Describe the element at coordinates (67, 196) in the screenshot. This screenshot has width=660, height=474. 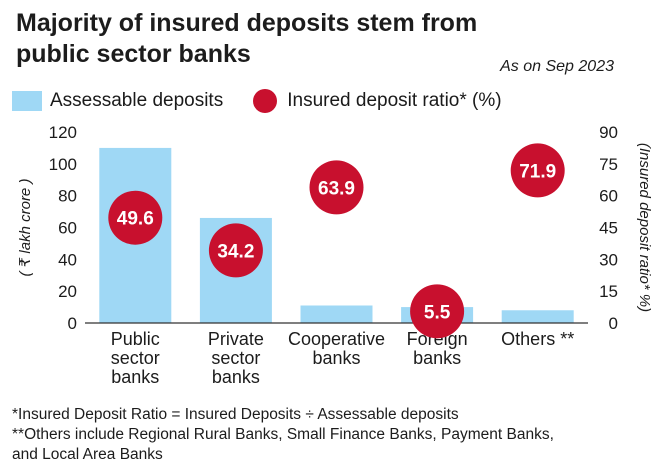
I see `left-tick-label: 80` at that location.